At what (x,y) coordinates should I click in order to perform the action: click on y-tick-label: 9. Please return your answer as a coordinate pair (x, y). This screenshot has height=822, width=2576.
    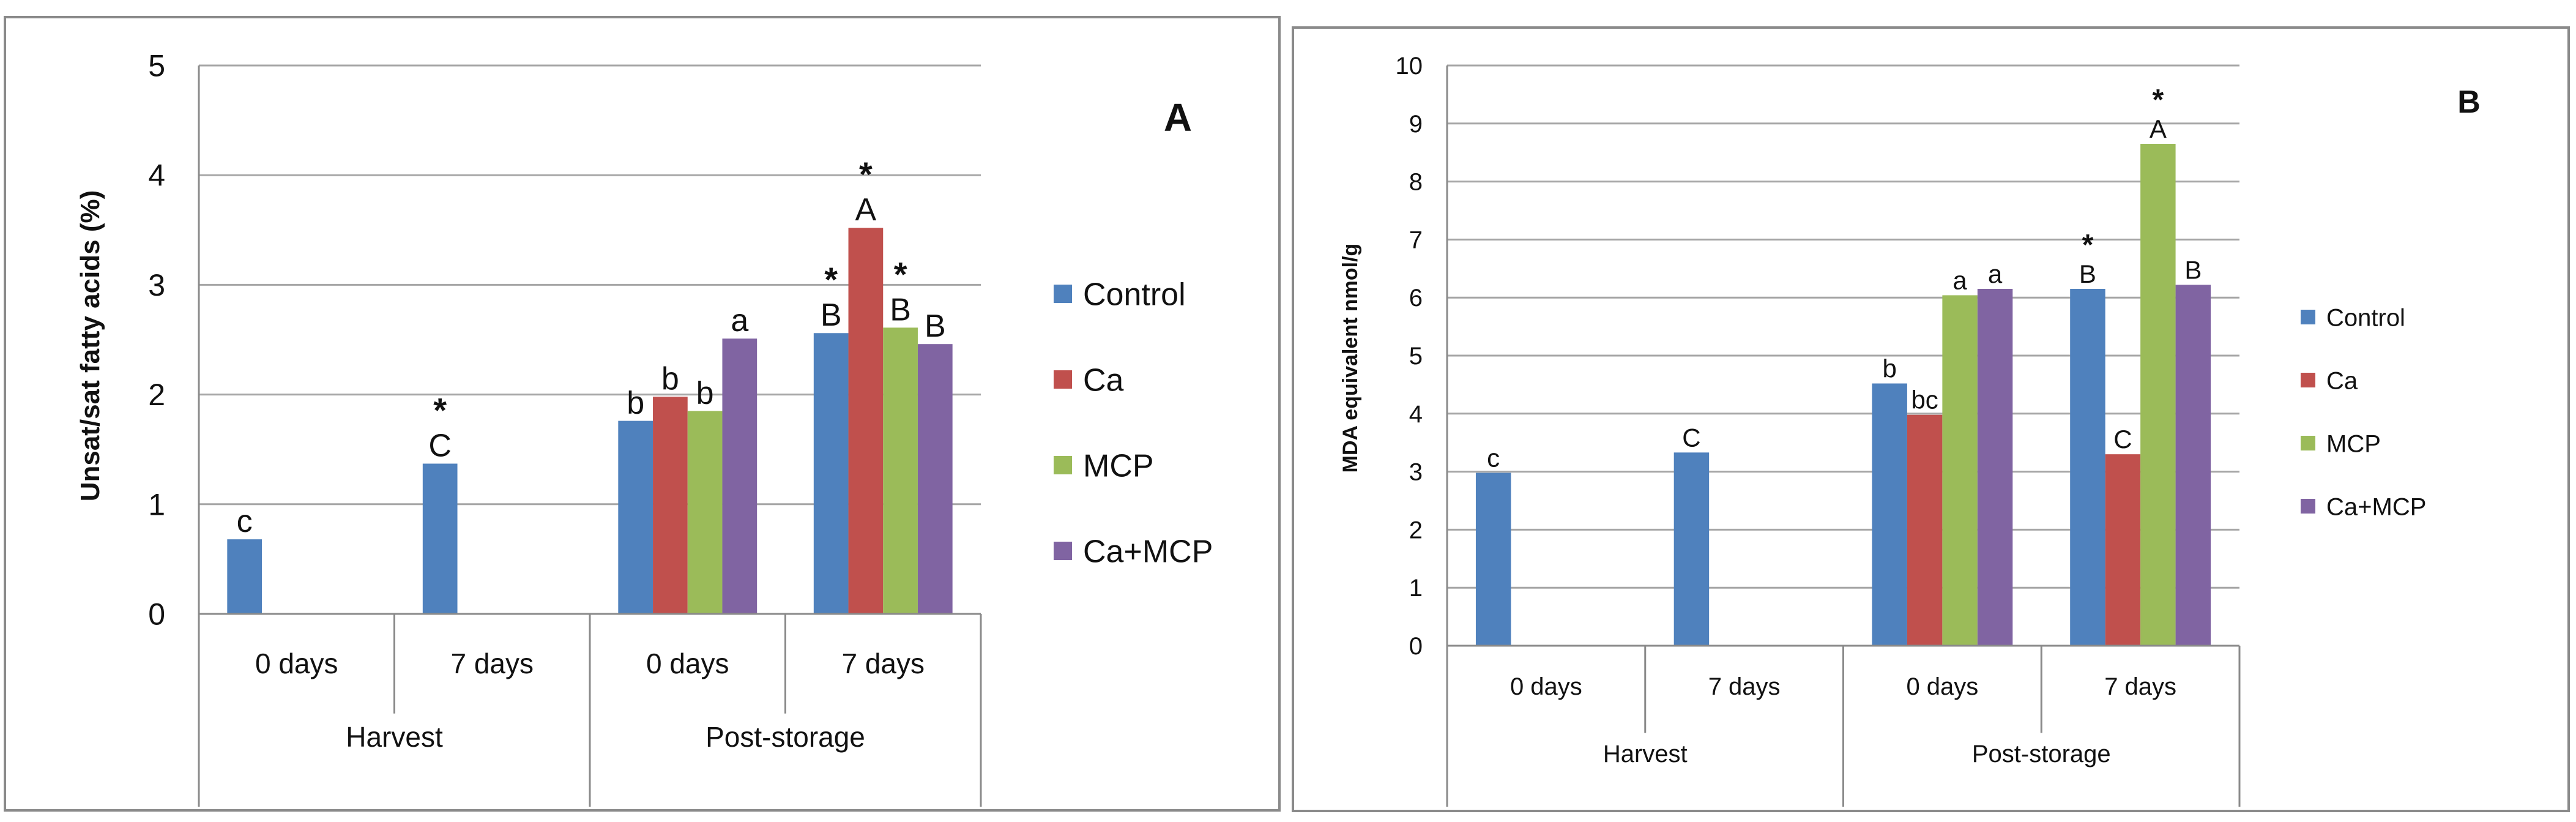
    Looking at the image, I should click on (1416, 124).